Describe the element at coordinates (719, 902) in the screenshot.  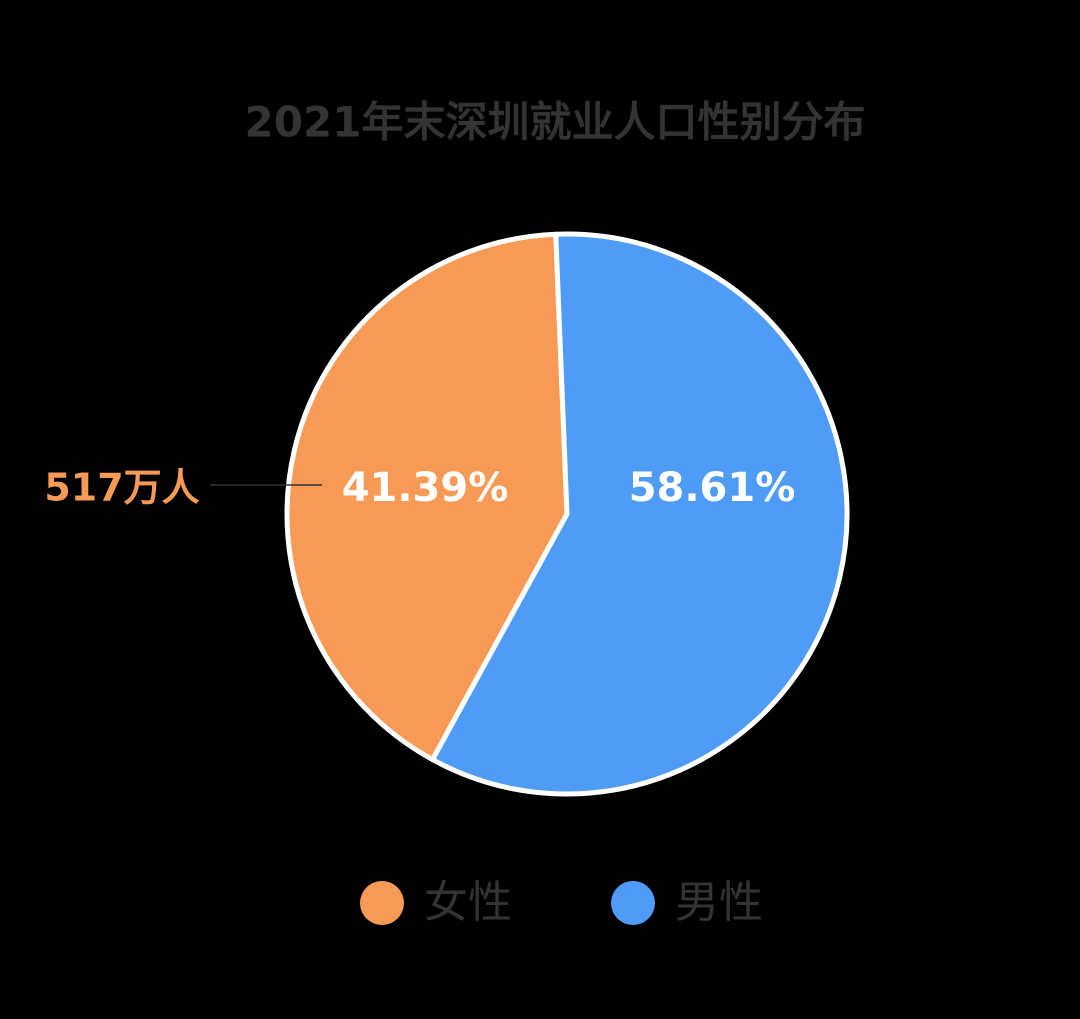
I see `legend-label: 男性` at that location.